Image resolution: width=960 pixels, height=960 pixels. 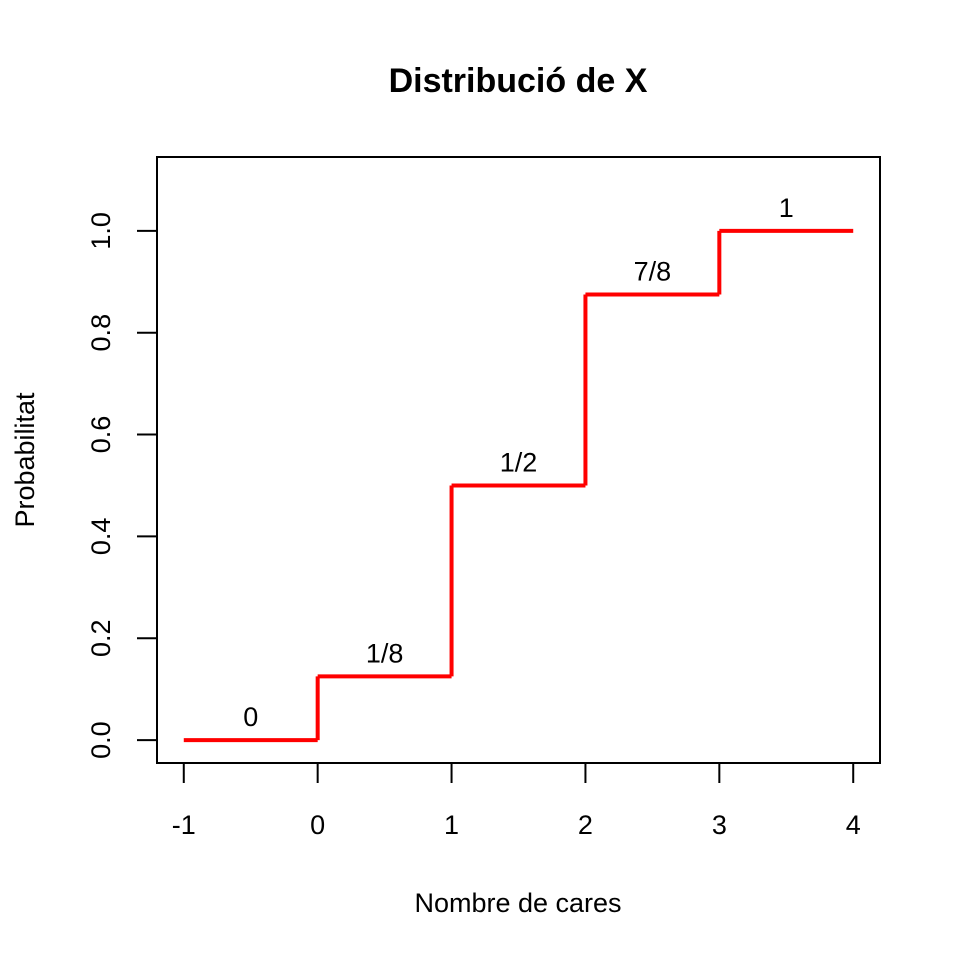 I want to click on x-axis: -1 0 1 2 3 4, so click(x=516, y=801).